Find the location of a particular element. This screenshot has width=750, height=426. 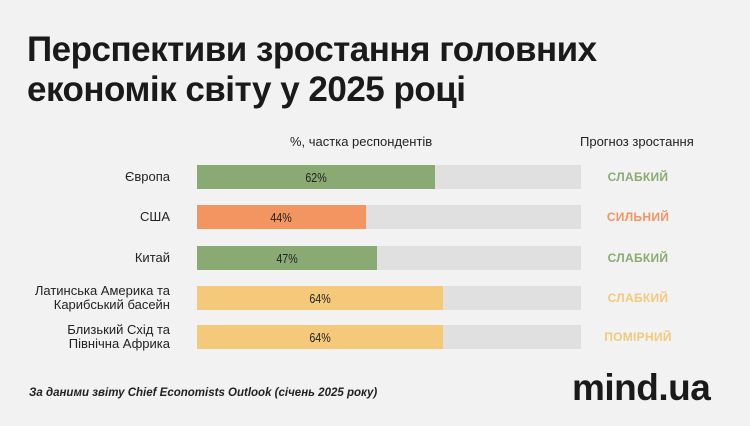

forecast-label: СИЛЬНИЙ is located at coordinates (638, 217).